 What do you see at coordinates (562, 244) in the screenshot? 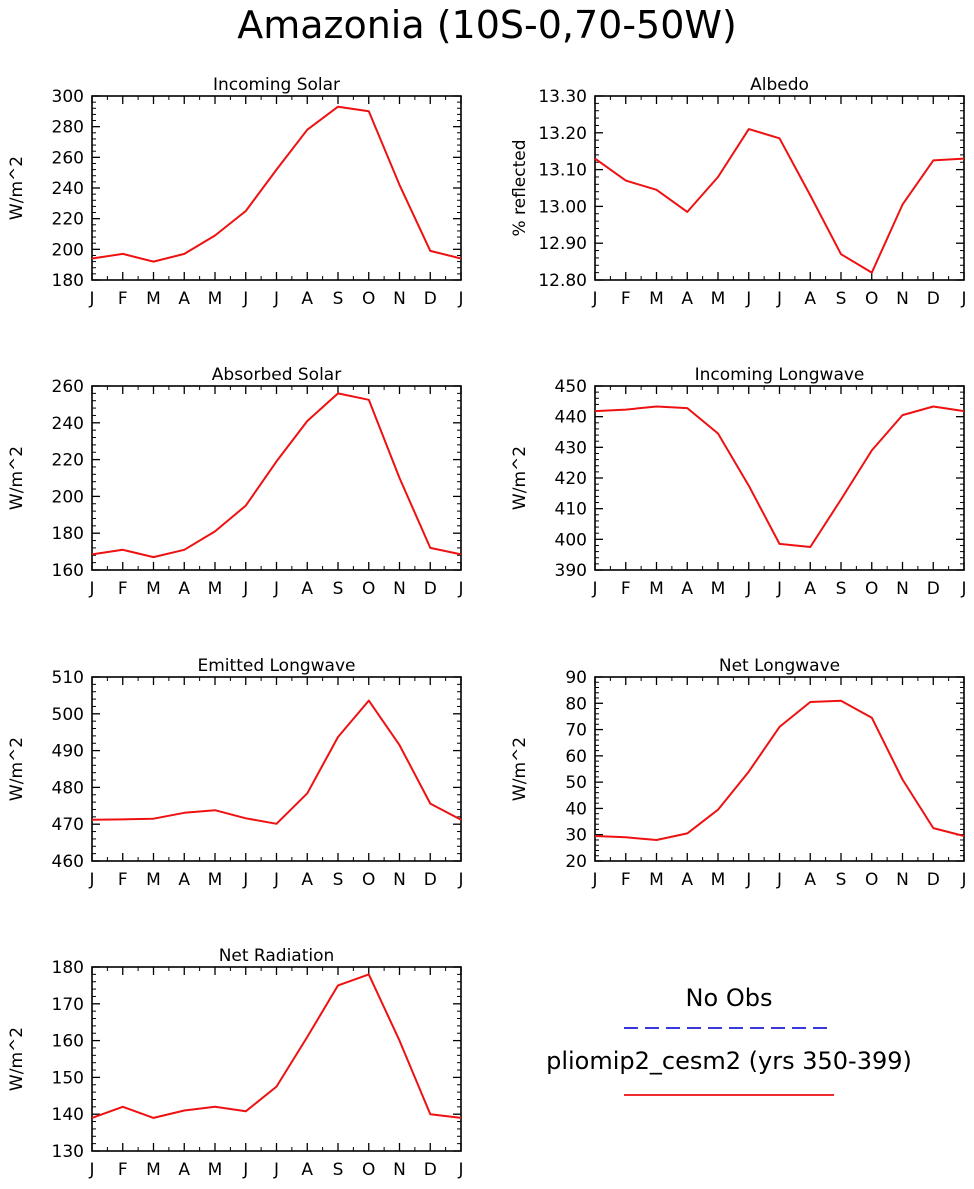
I see `albedo-y-tick-label: 12.90` at bounding box center [562, 244].